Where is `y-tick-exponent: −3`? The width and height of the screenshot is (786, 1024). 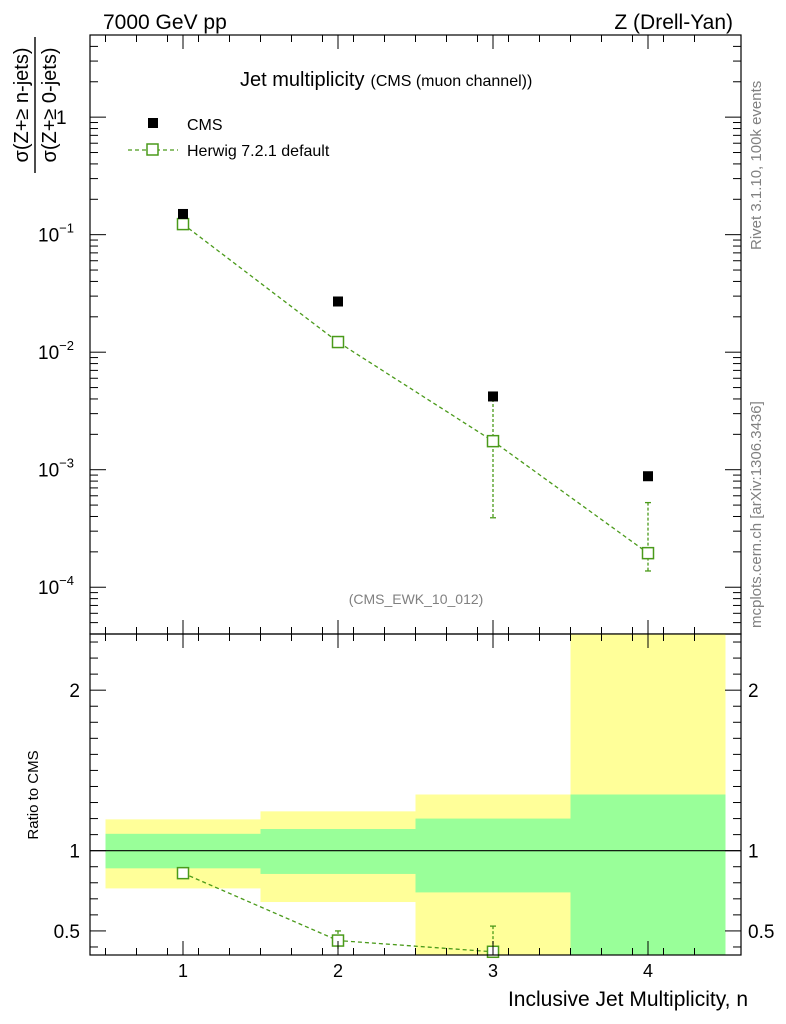
y-tick-exponent: −3 is located at coordinates (66, 463).